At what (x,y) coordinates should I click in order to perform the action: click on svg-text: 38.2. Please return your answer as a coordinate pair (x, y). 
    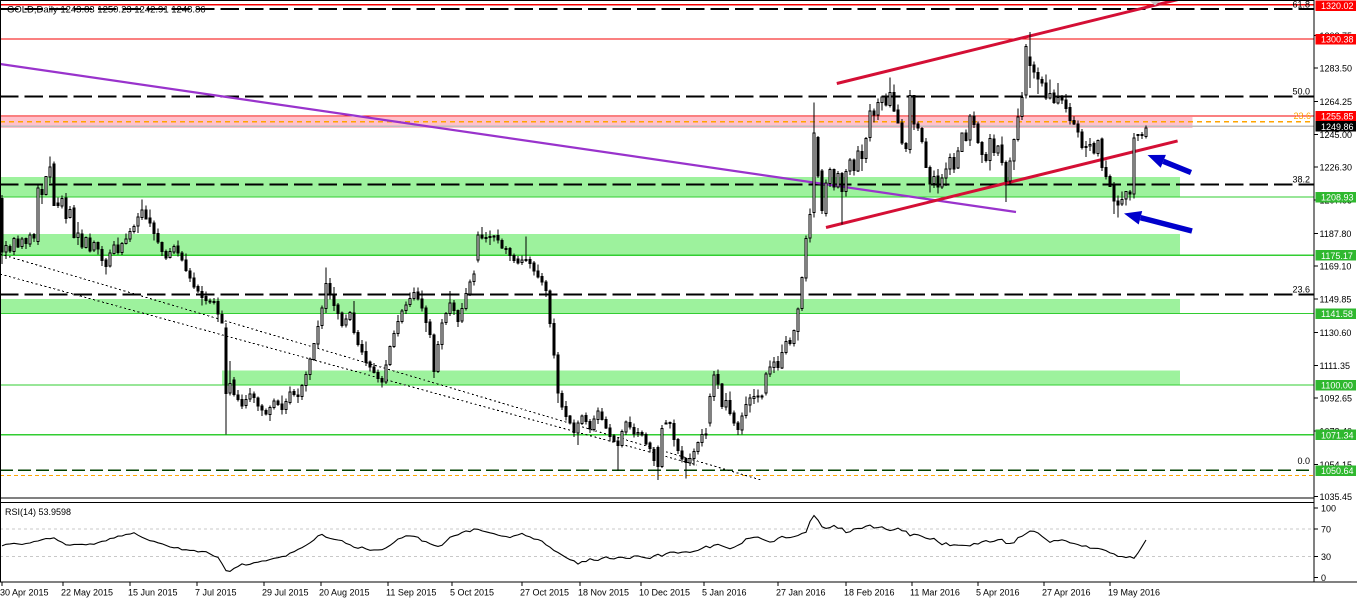
    Looking at the image, I should click on (1301, 180).